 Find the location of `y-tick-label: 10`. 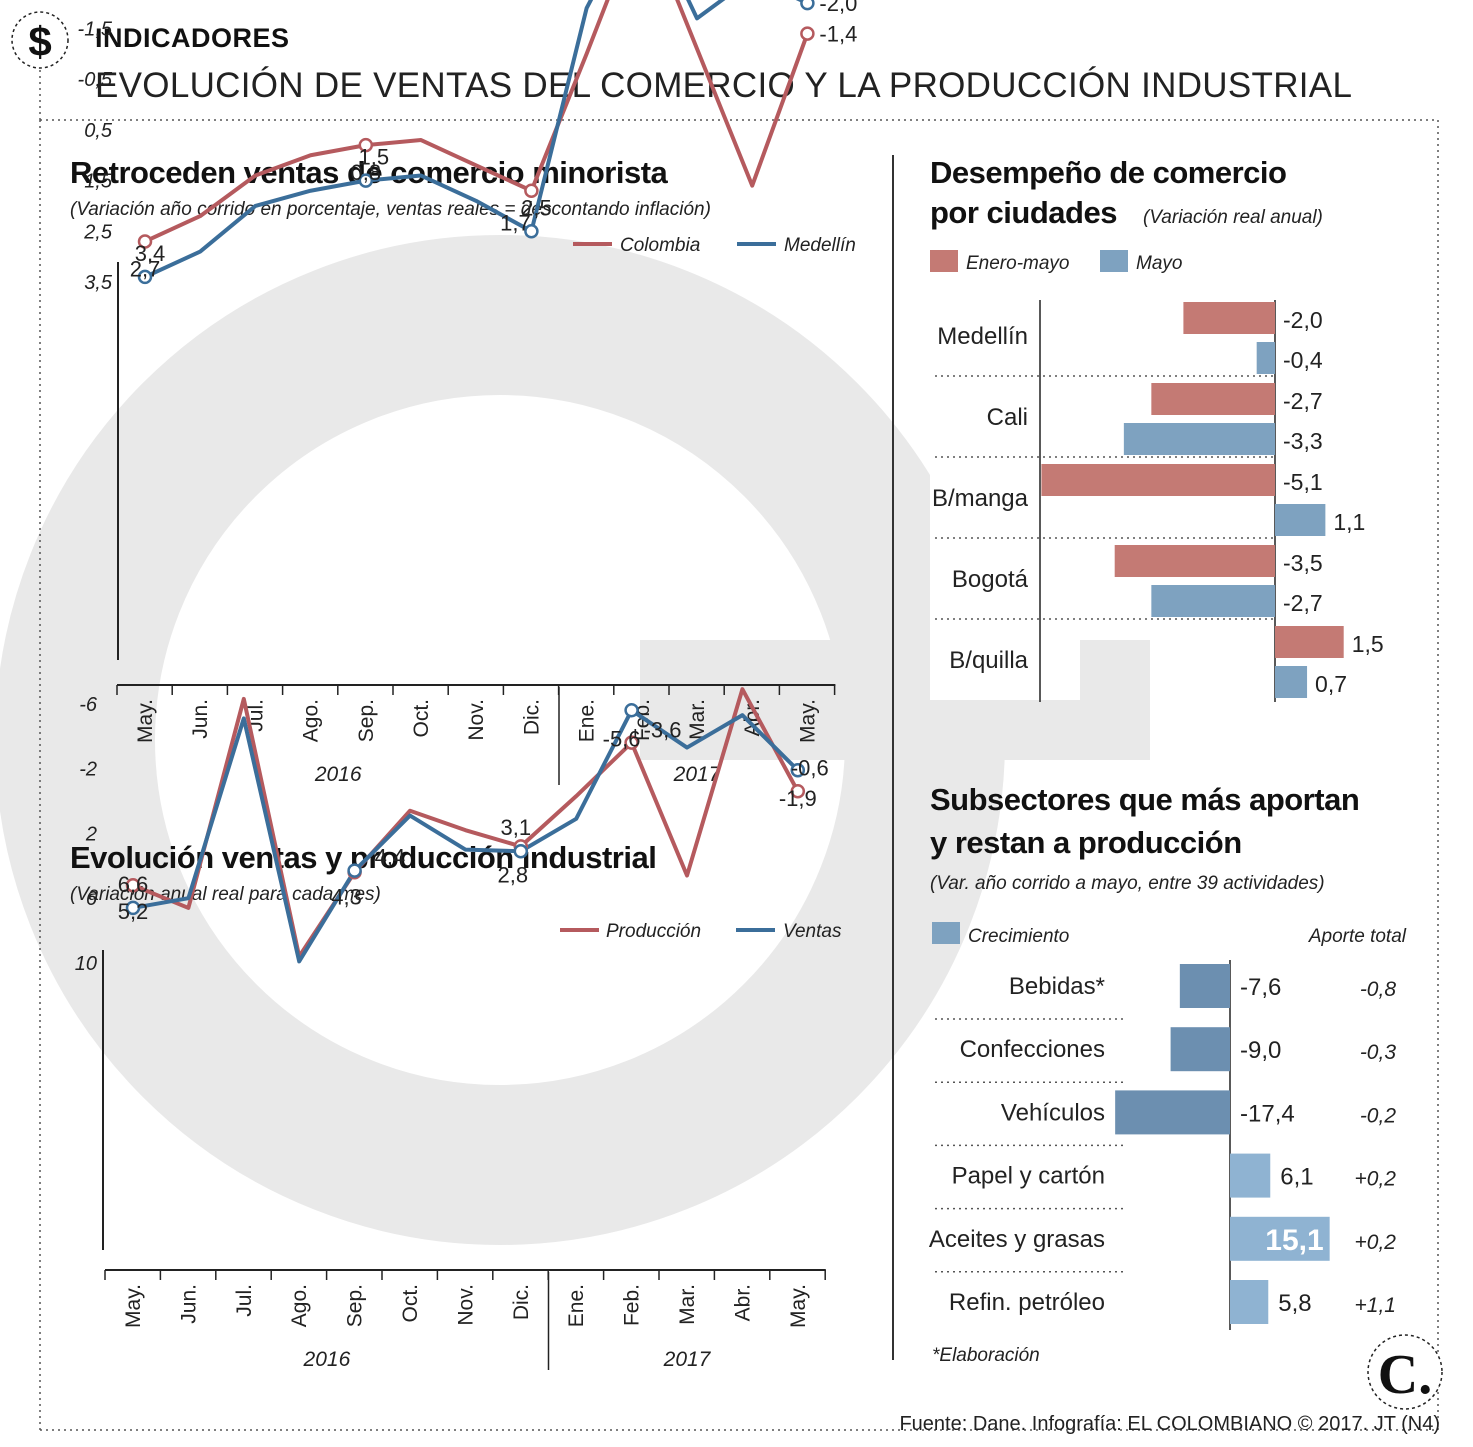

y-tick-label: 10 is located at coordinates (86, 964).